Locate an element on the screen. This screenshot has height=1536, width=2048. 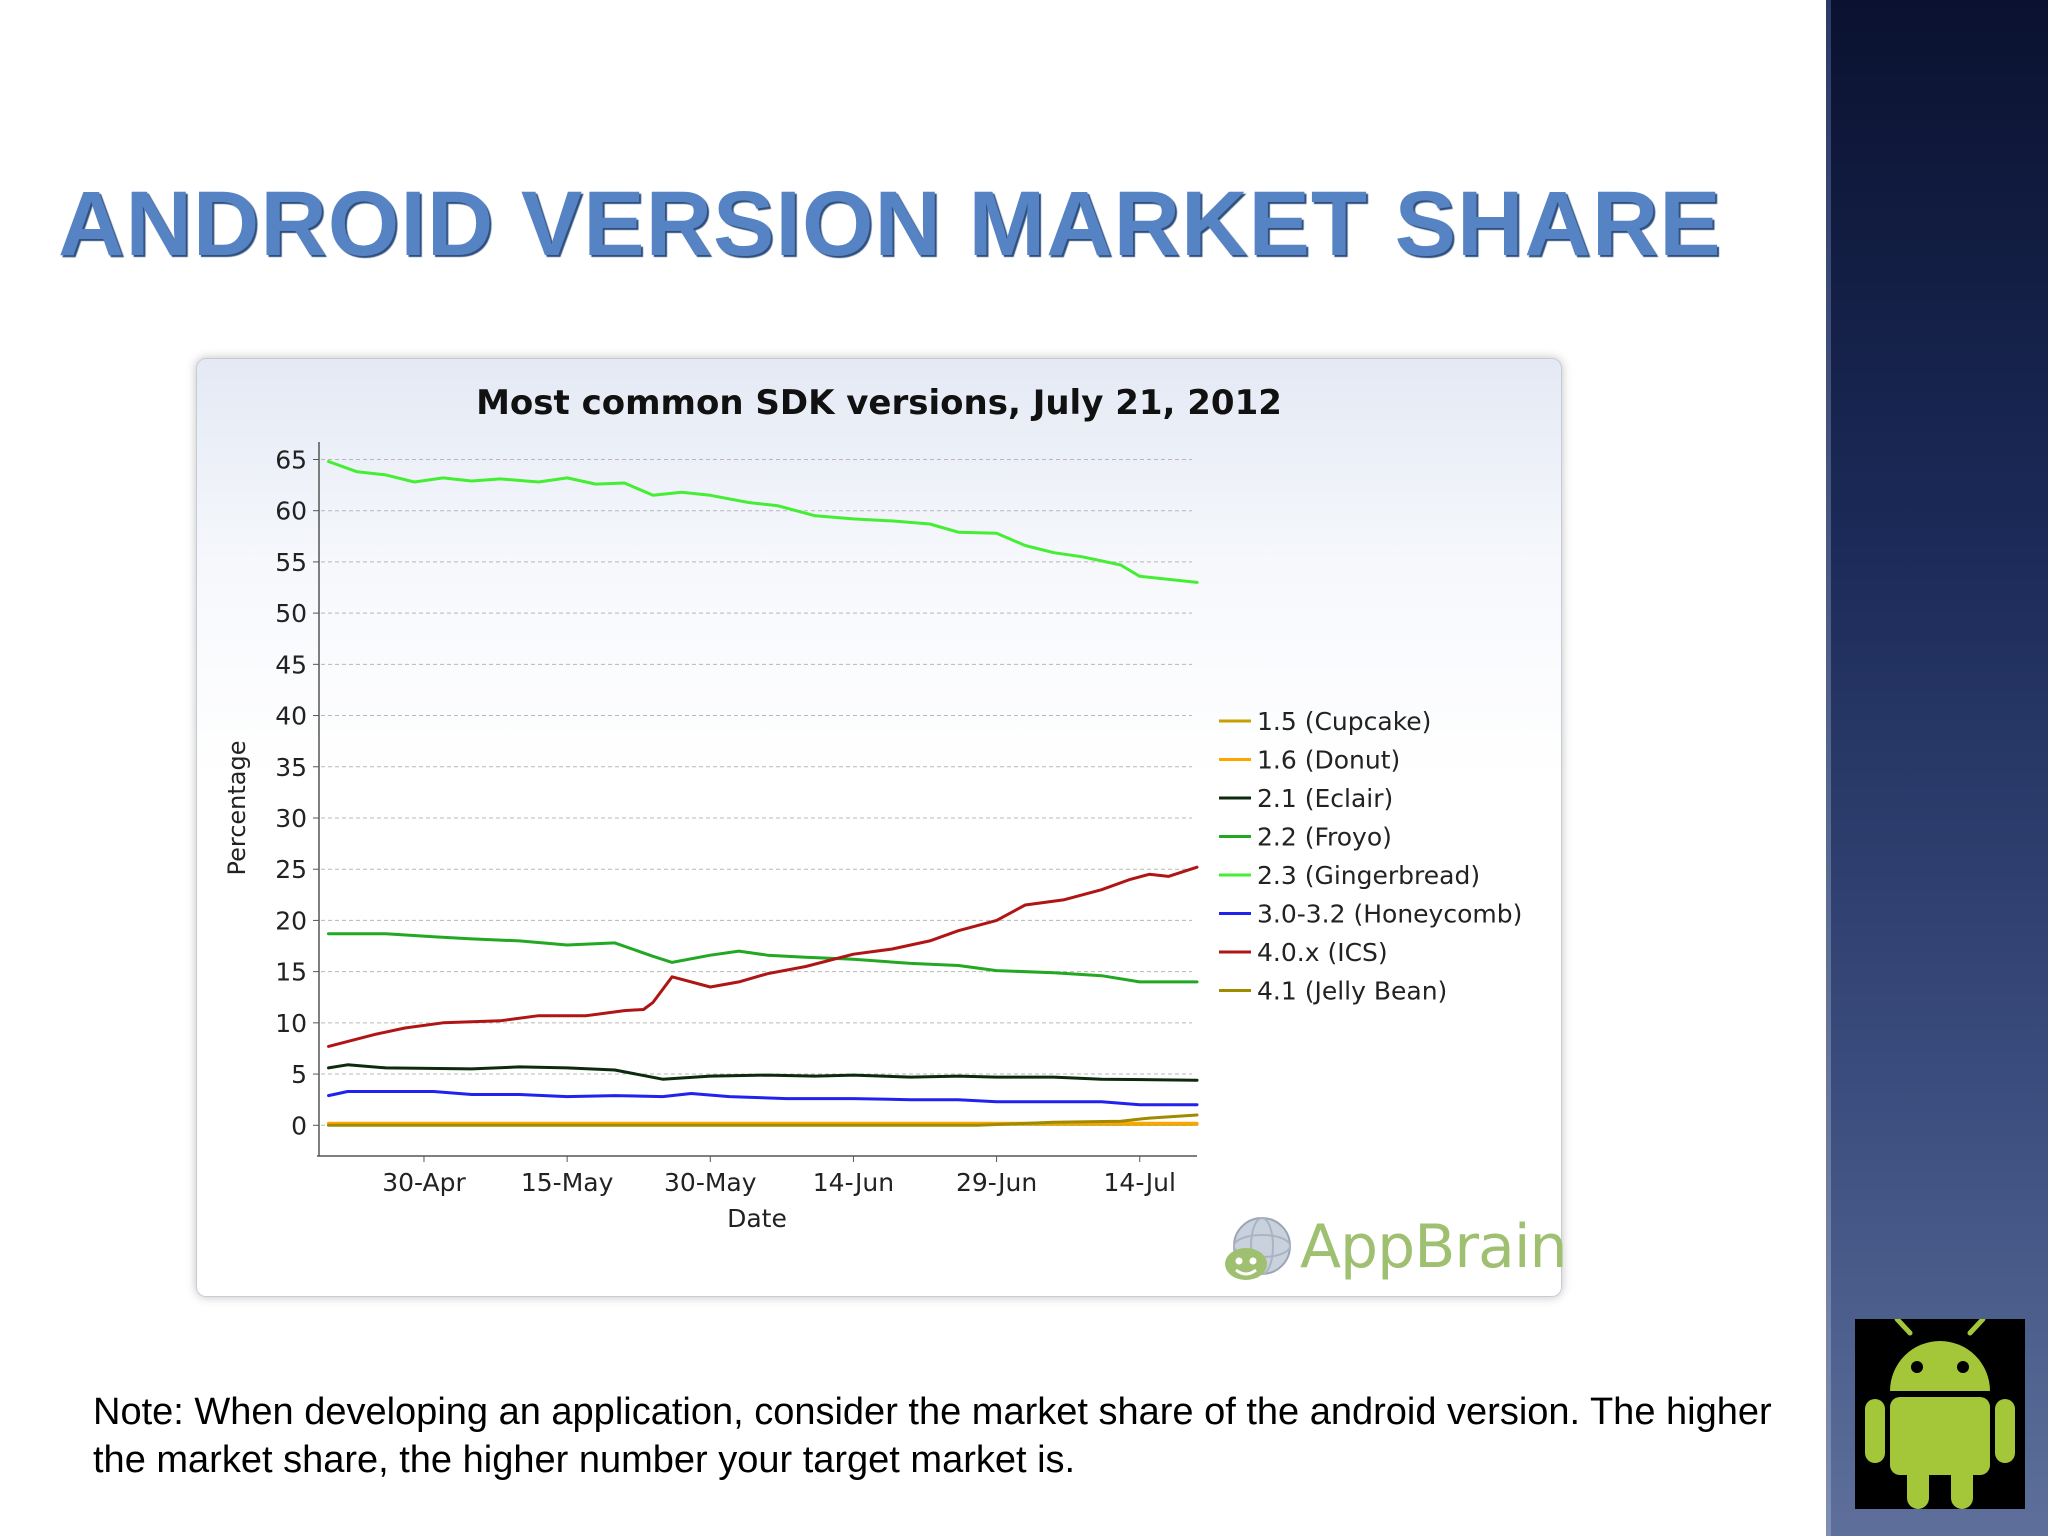
y-axis-label: Percentage is located at coordinates (237, 807).